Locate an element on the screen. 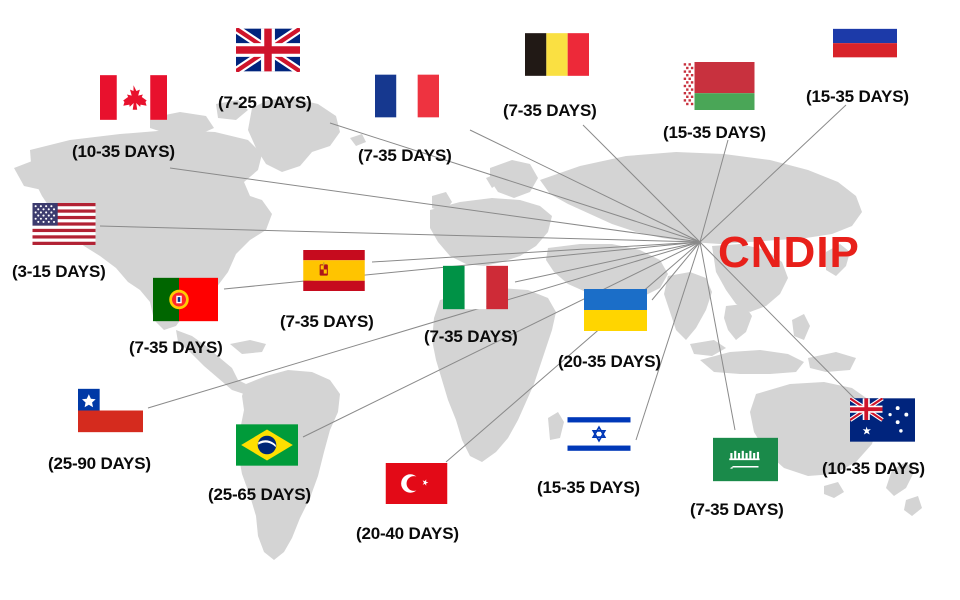 The height and width of the screenshot is (600, 960). route-line-italy is located at coordinates (607, 262).